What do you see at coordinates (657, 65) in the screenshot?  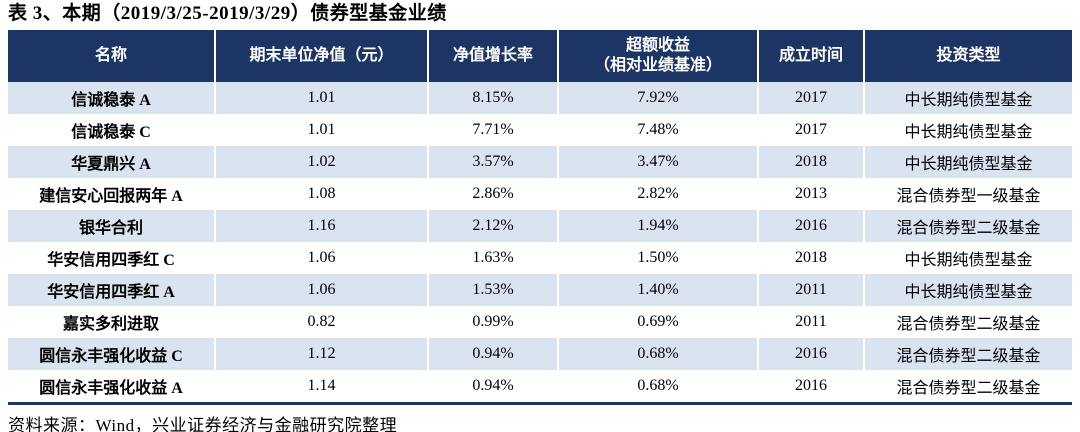 I see `column-header-excess-label-line2: （相对业绩基准）` at bounding box center [657, 65].